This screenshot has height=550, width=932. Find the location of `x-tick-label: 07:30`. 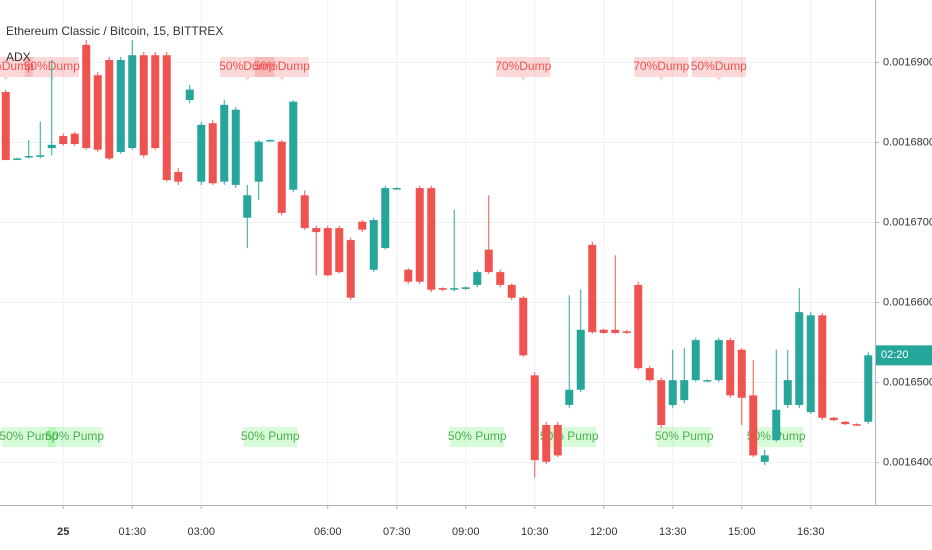

x-tick-label: 07:30 is located at coordinates (397, 532).